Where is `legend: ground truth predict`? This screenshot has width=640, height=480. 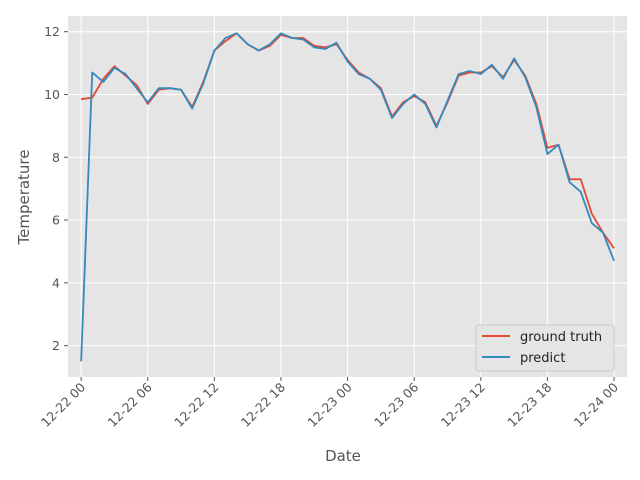
legend: ground truth predict is located at coordinates (545, 348).